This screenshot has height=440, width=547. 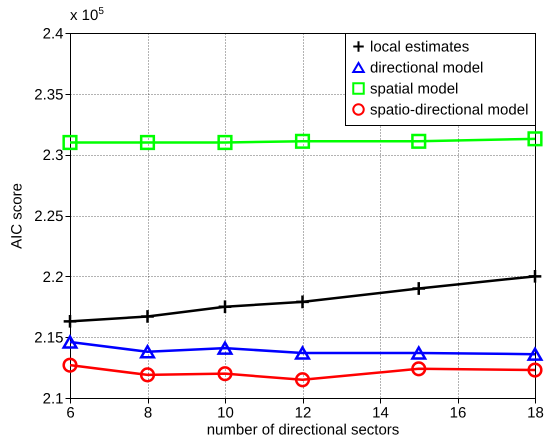 What do you see at coordinates (303, 413) in the screenshot?
I see `x-tick-label: 12` at bounding box center [303, 413].